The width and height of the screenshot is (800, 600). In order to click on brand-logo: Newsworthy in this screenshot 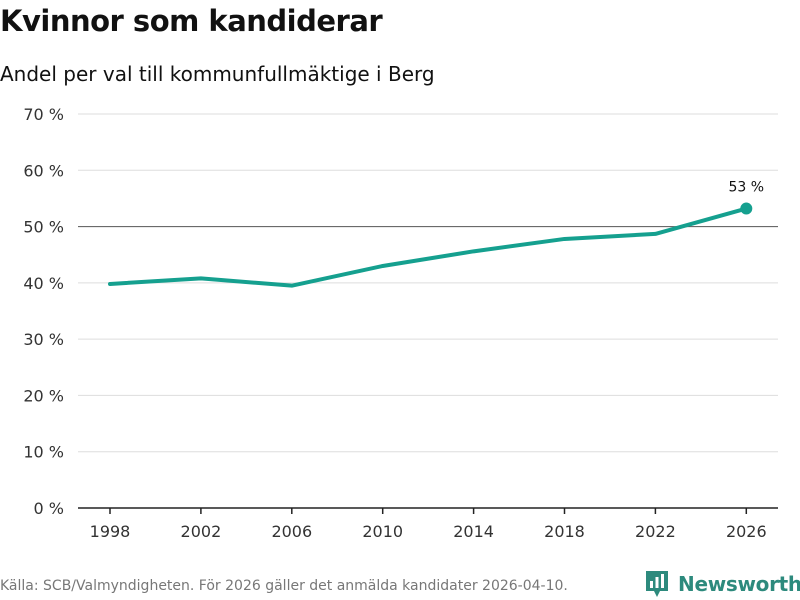, I will do `click(722, 584)`.